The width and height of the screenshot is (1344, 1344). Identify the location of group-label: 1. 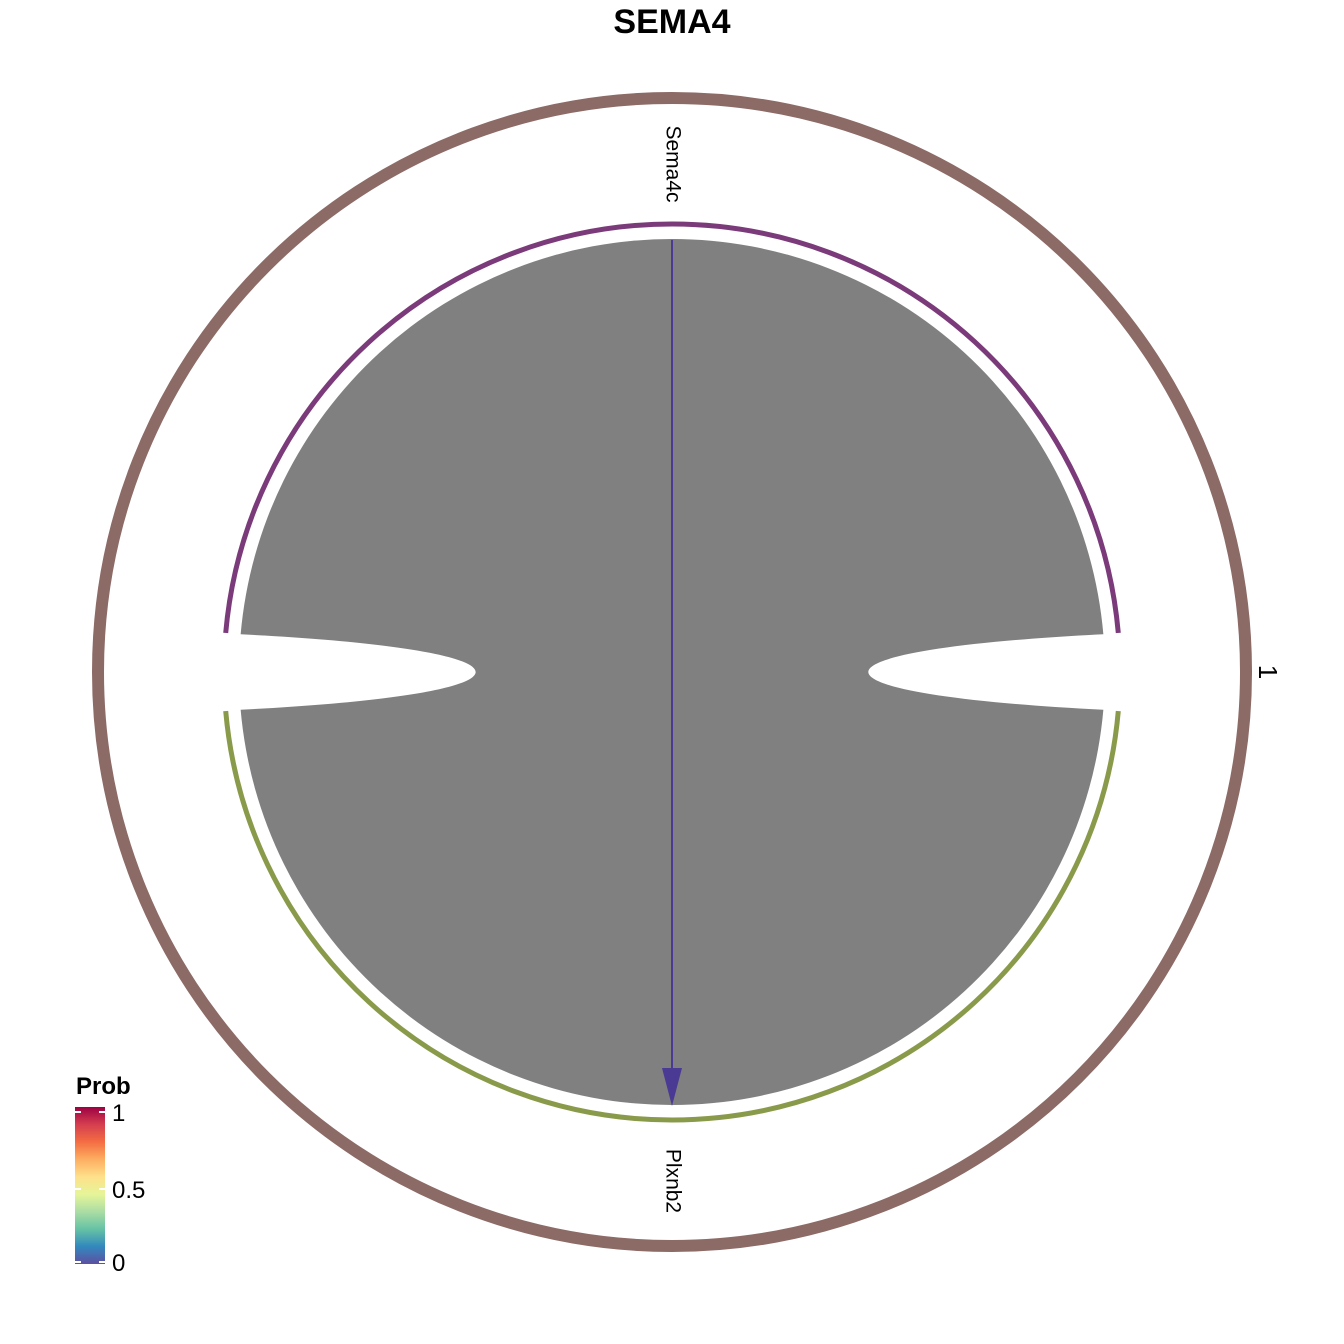
(1268, 672).